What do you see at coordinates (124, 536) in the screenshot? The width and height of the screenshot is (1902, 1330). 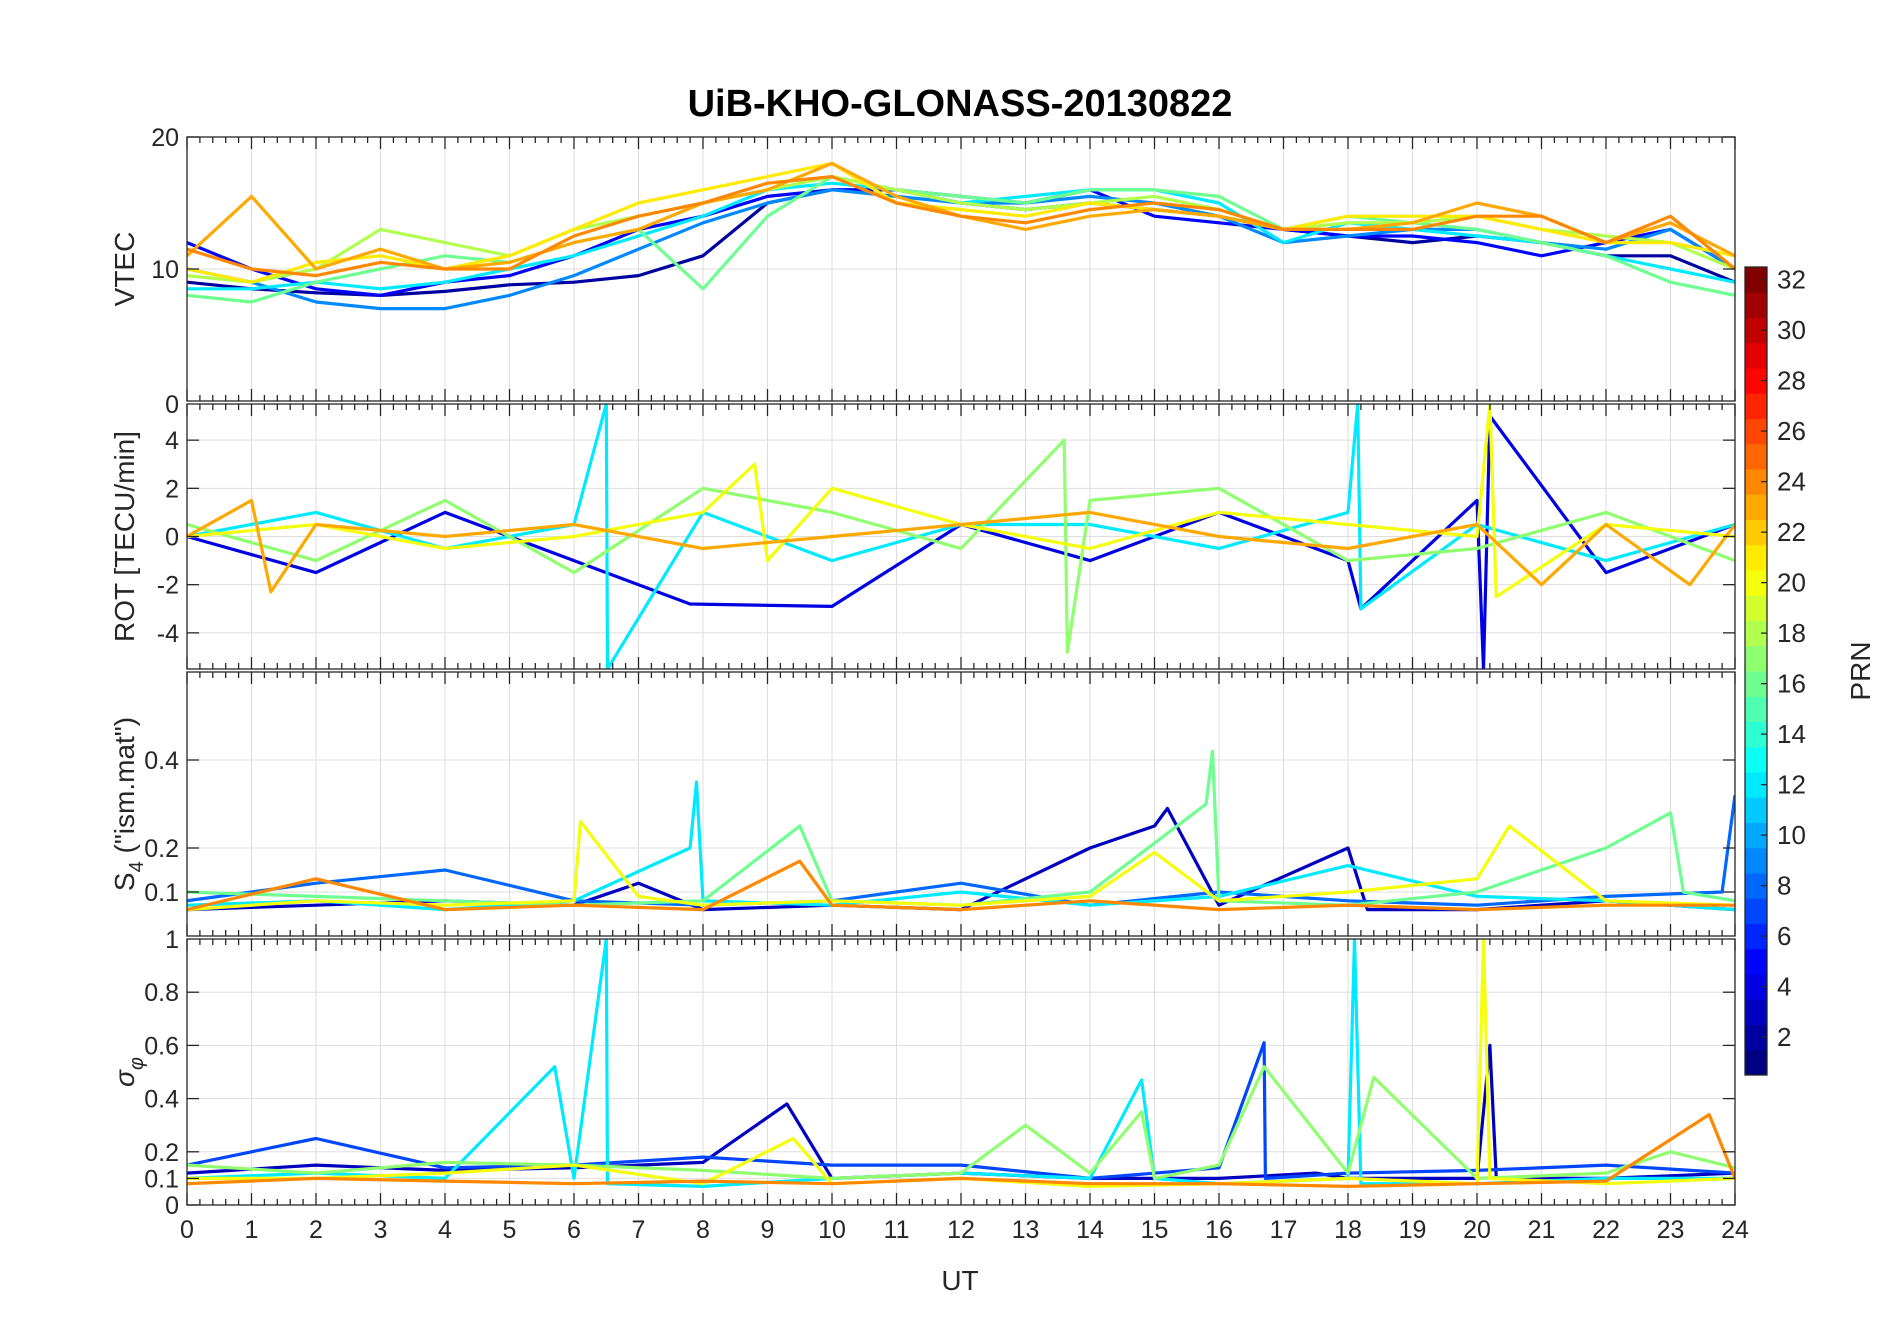 I see `y-axis-label: ROT [TECU/min]` at bounding box center [124, 536].